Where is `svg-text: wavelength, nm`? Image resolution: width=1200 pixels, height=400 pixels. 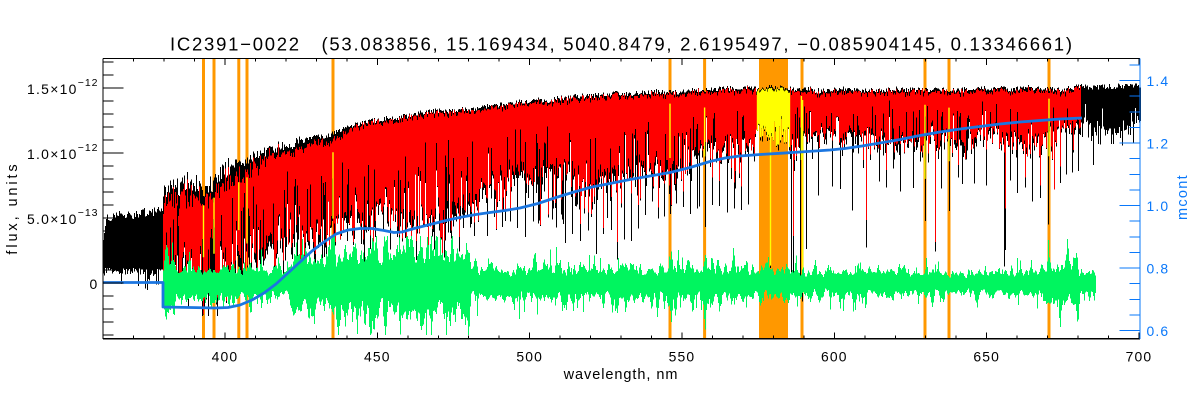 svg-text: wavelength, nm is located at coordinates (621, 375).